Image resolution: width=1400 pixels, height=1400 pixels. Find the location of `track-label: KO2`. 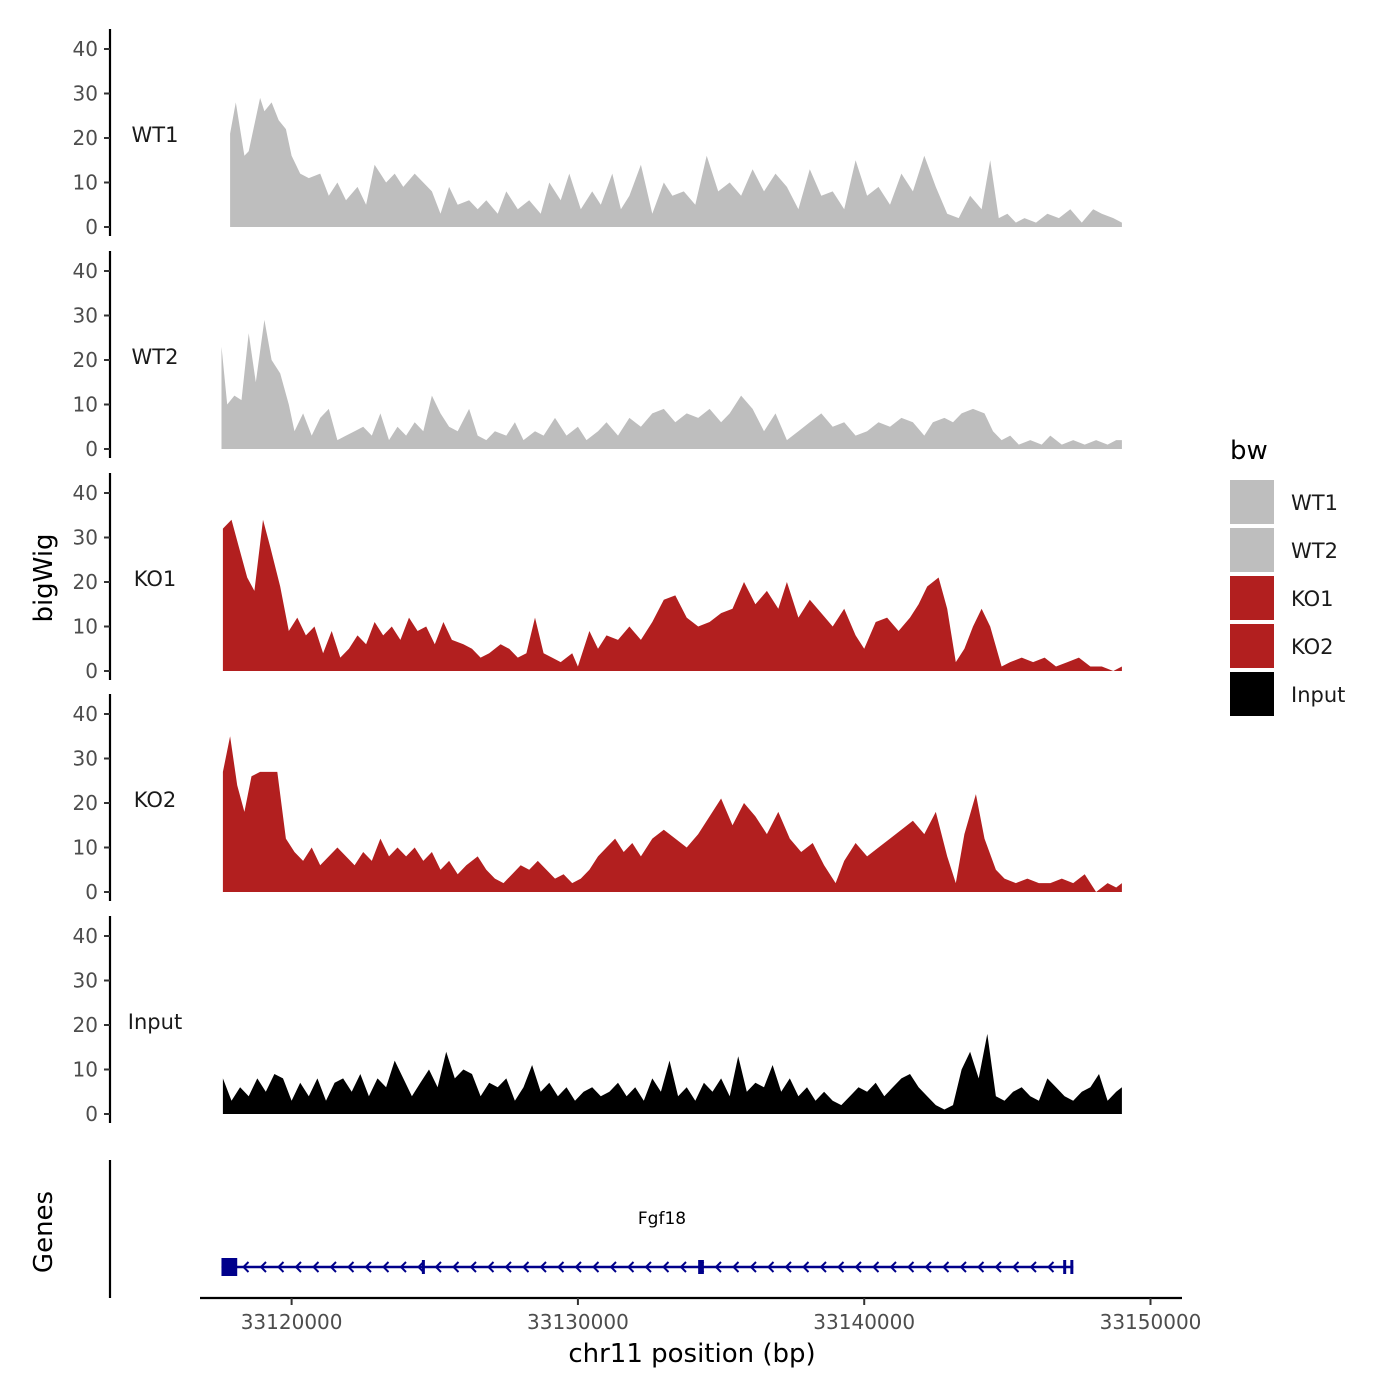

track-label: KO2 is located at coordinates (155, 800).